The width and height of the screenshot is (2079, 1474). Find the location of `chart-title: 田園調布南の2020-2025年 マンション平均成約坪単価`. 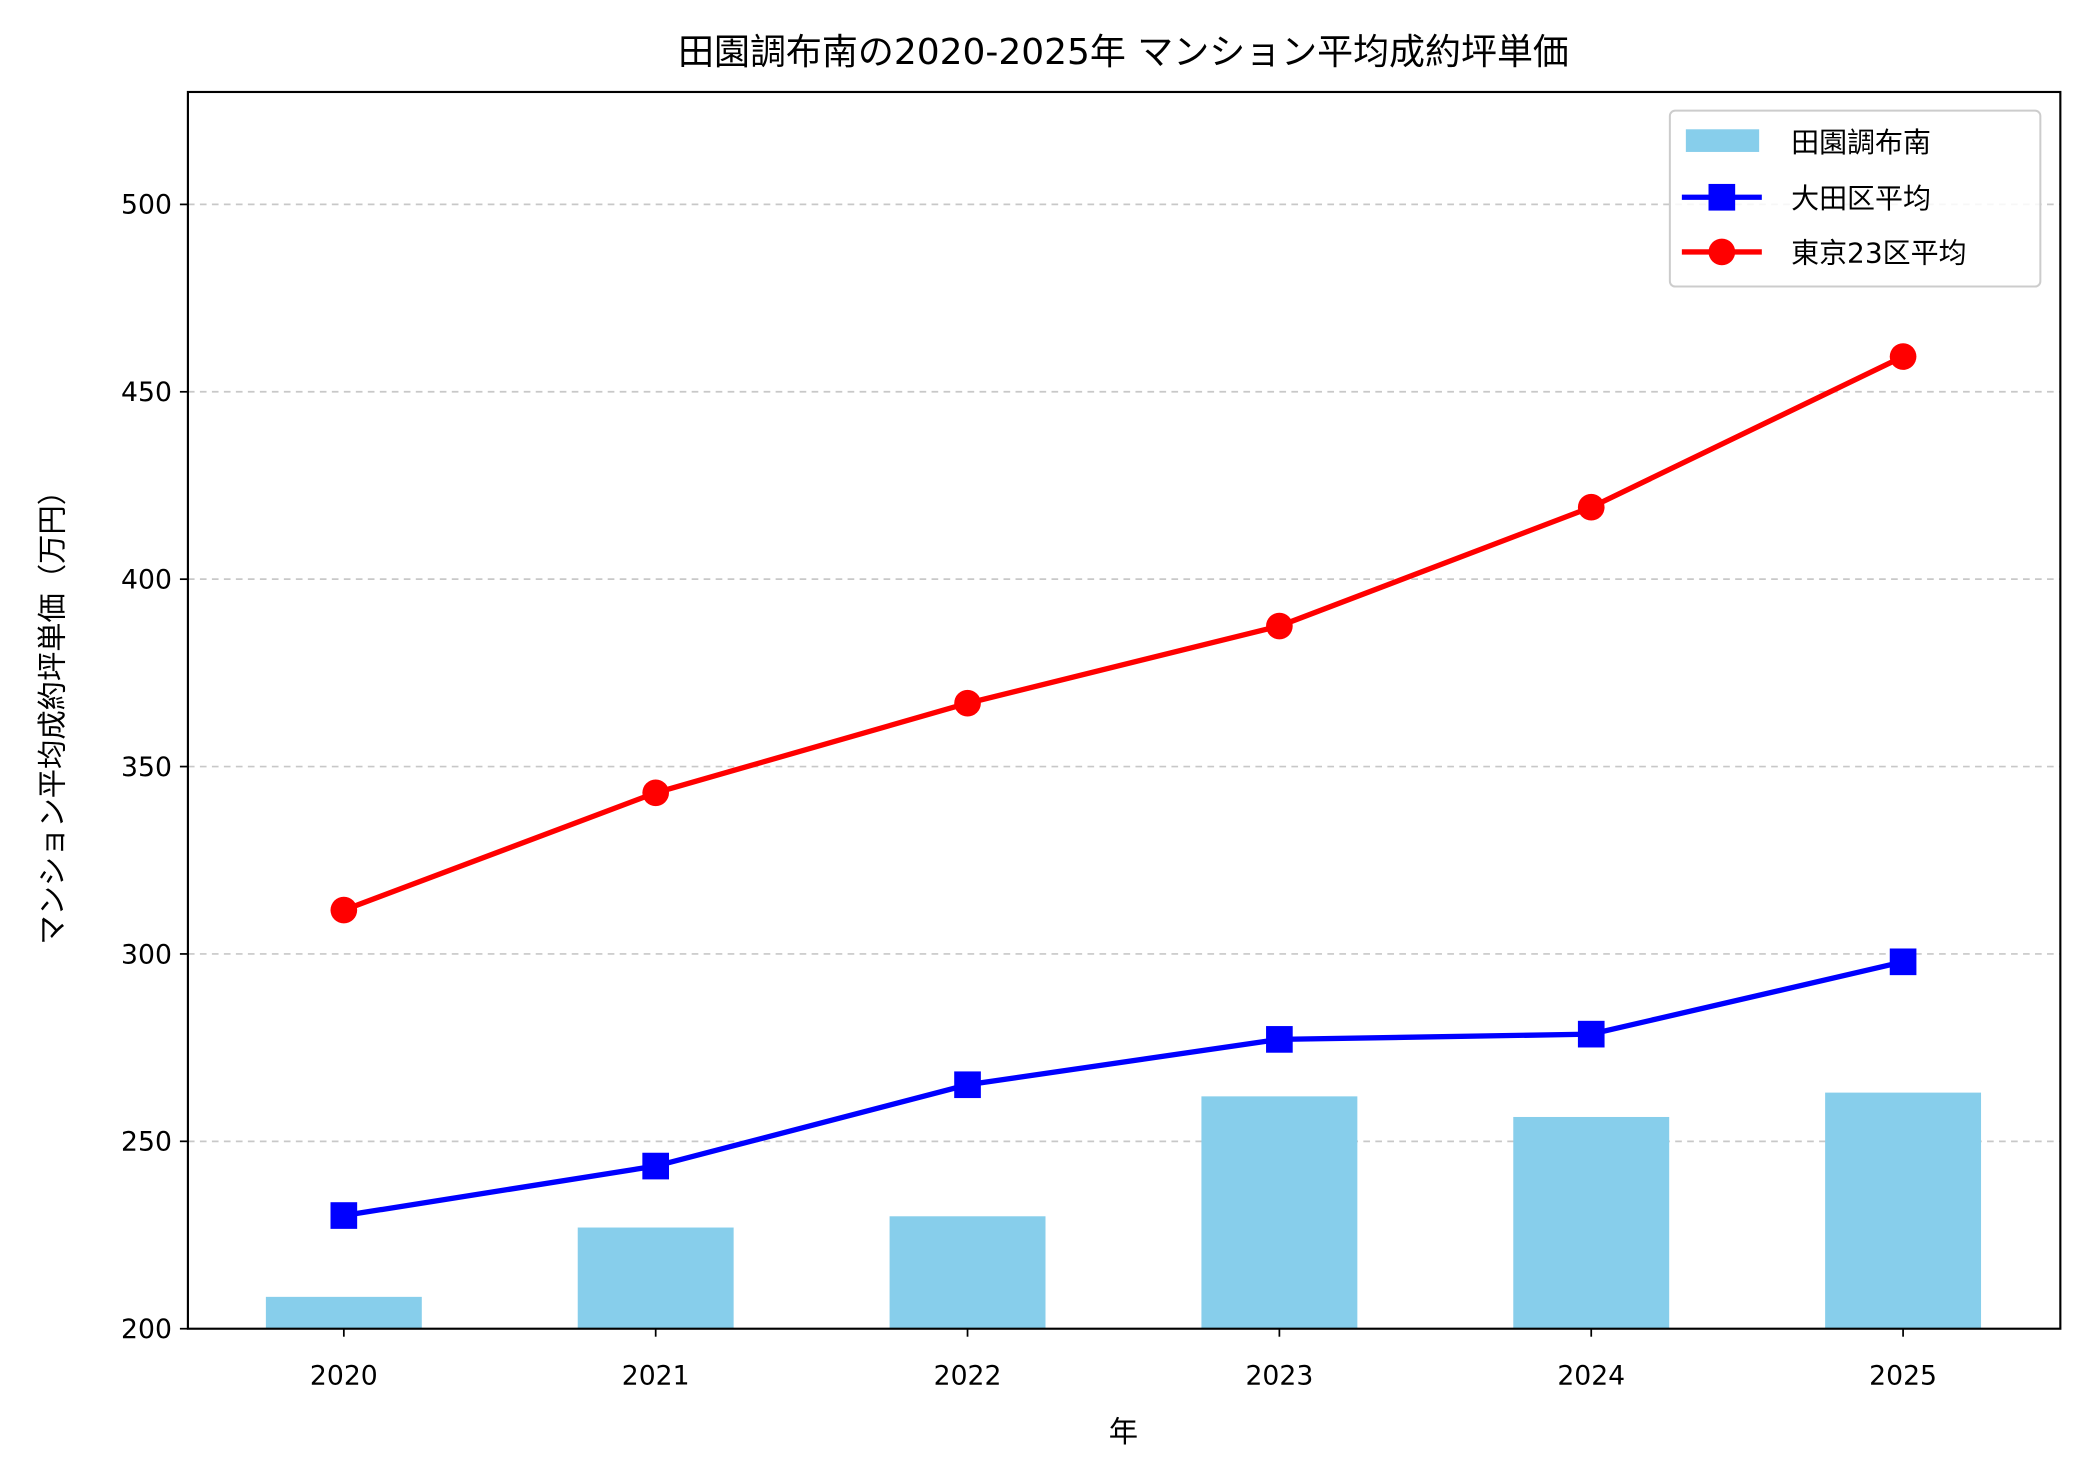

chart-title: 田園調布南の2020-2025年 マンション平均成約坪単価 is located at coordinates (1123, 52).